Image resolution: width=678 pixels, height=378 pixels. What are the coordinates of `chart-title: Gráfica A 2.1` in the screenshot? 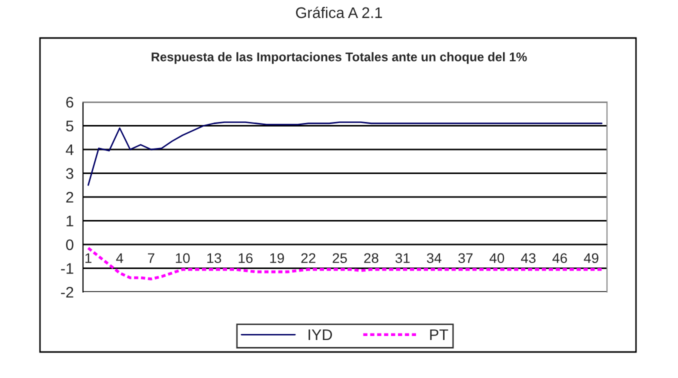 It's located at (339, 12).